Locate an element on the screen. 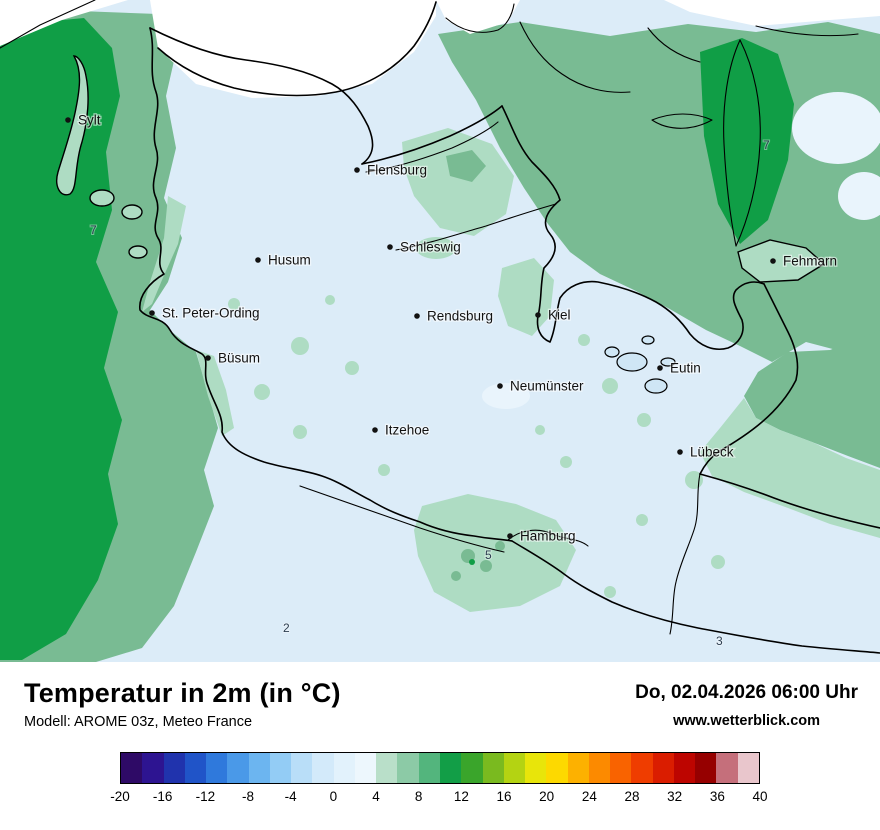 The image size is (880, 830). coastline-baltic is located at coordinates (633, 227).